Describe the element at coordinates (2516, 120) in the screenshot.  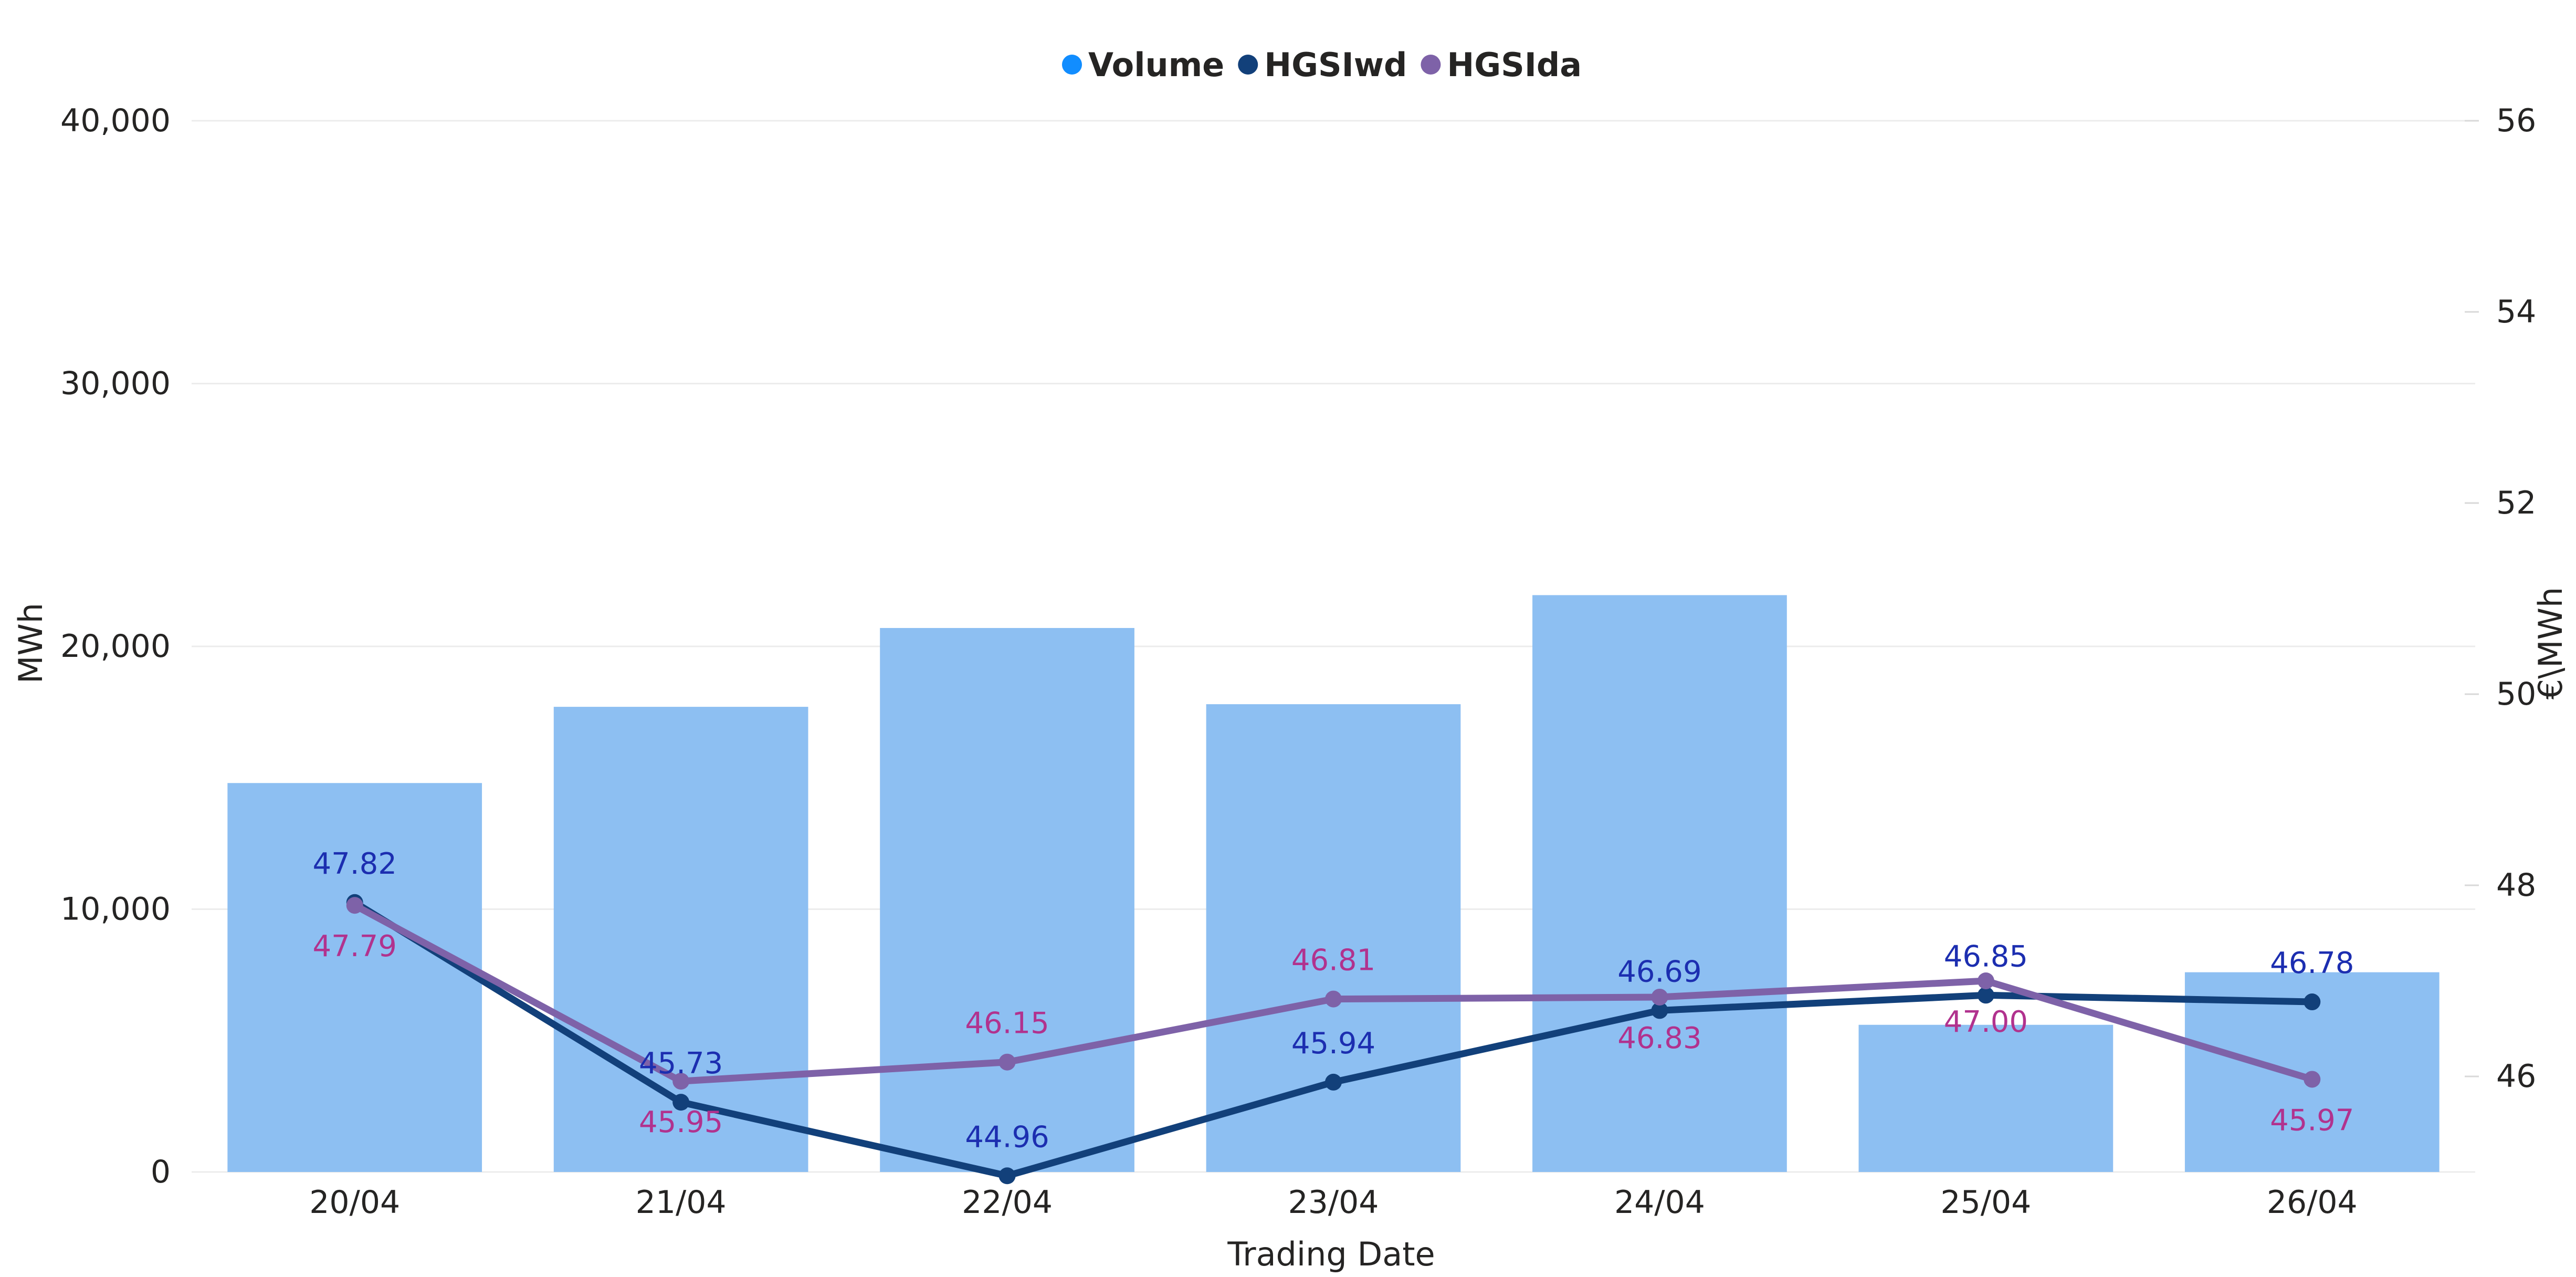
I see `right-tick-label: 56` at that location.